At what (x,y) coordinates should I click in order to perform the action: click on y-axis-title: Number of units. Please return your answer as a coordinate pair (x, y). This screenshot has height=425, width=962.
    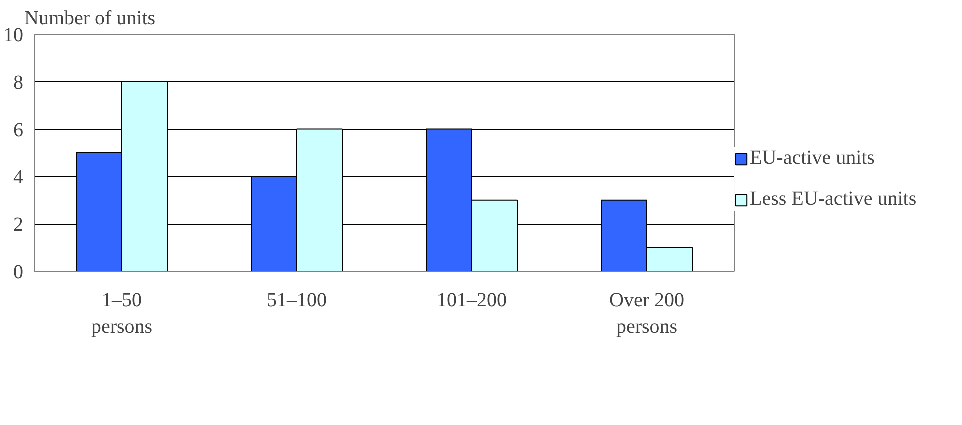
    Looking at the image, I should click on (90, 19).